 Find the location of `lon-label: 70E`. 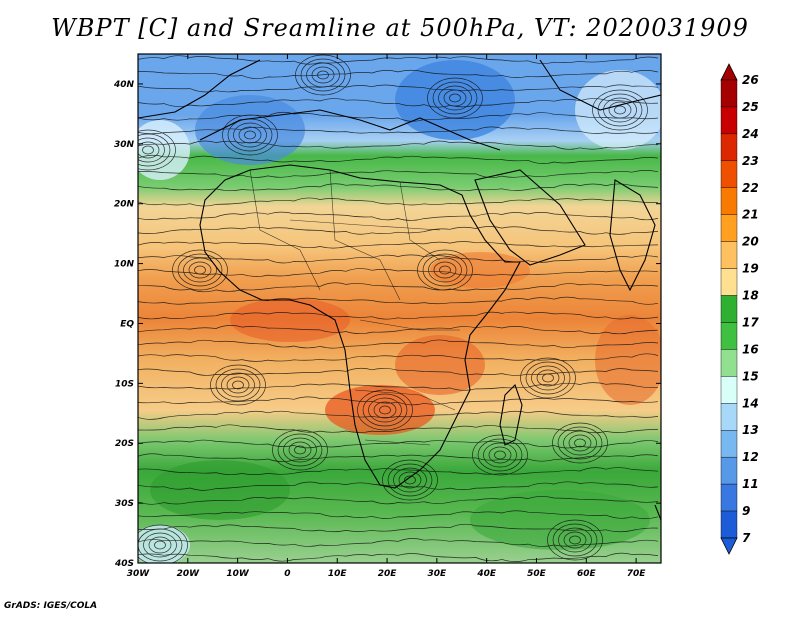

lon-label: 70E is located at coordinates (637, 574).